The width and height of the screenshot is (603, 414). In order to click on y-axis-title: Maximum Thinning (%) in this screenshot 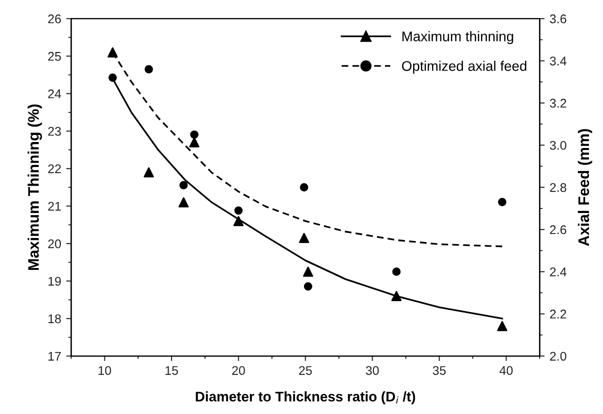, I will do `click(35, 187)`.